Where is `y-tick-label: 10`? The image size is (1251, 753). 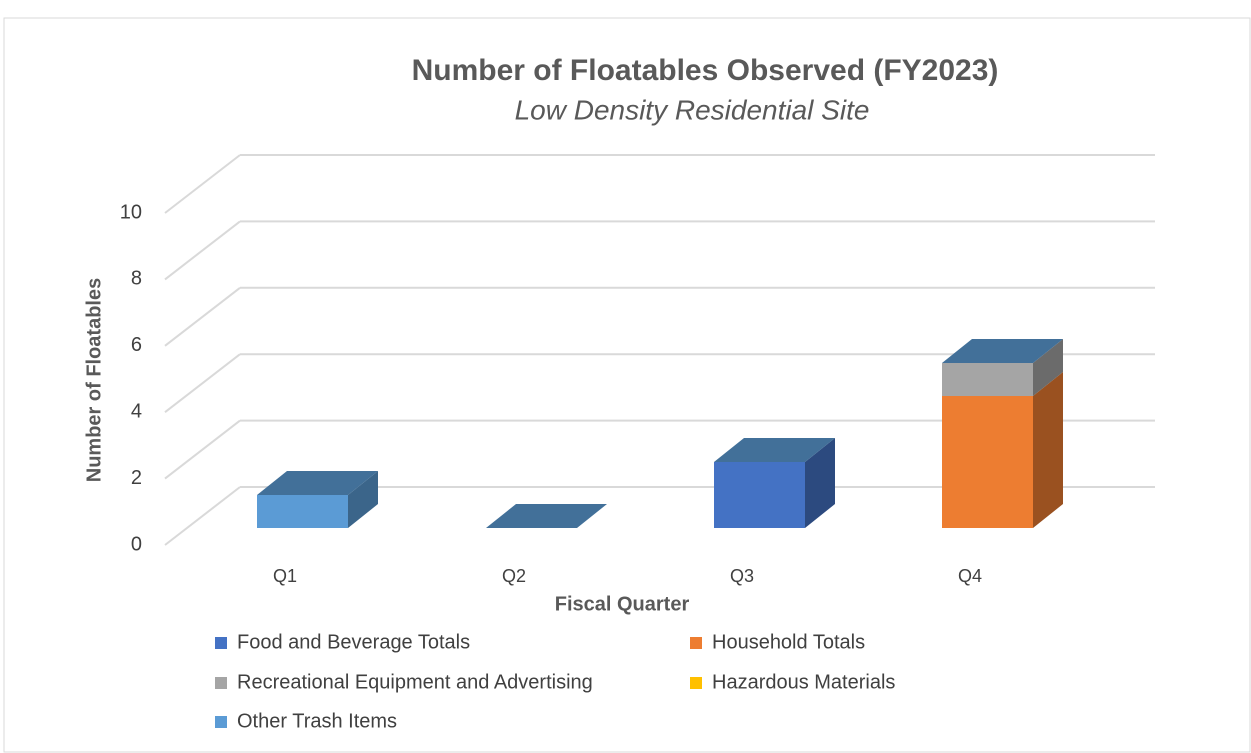
y-tick-label: 10 is located at coordinates (131, 212).